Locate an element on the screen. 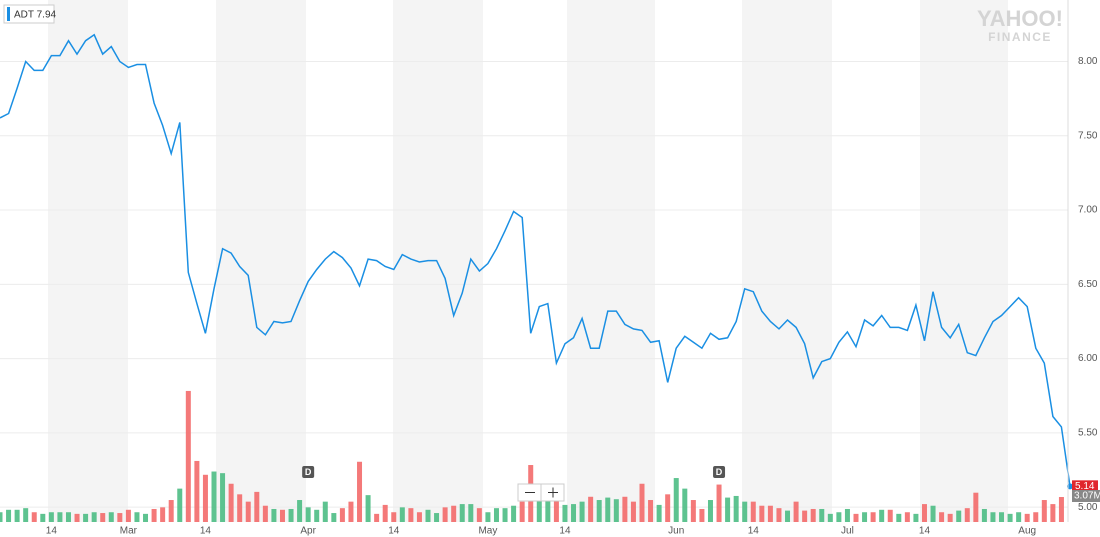  zoom-control is located at coordinates (541, 492).